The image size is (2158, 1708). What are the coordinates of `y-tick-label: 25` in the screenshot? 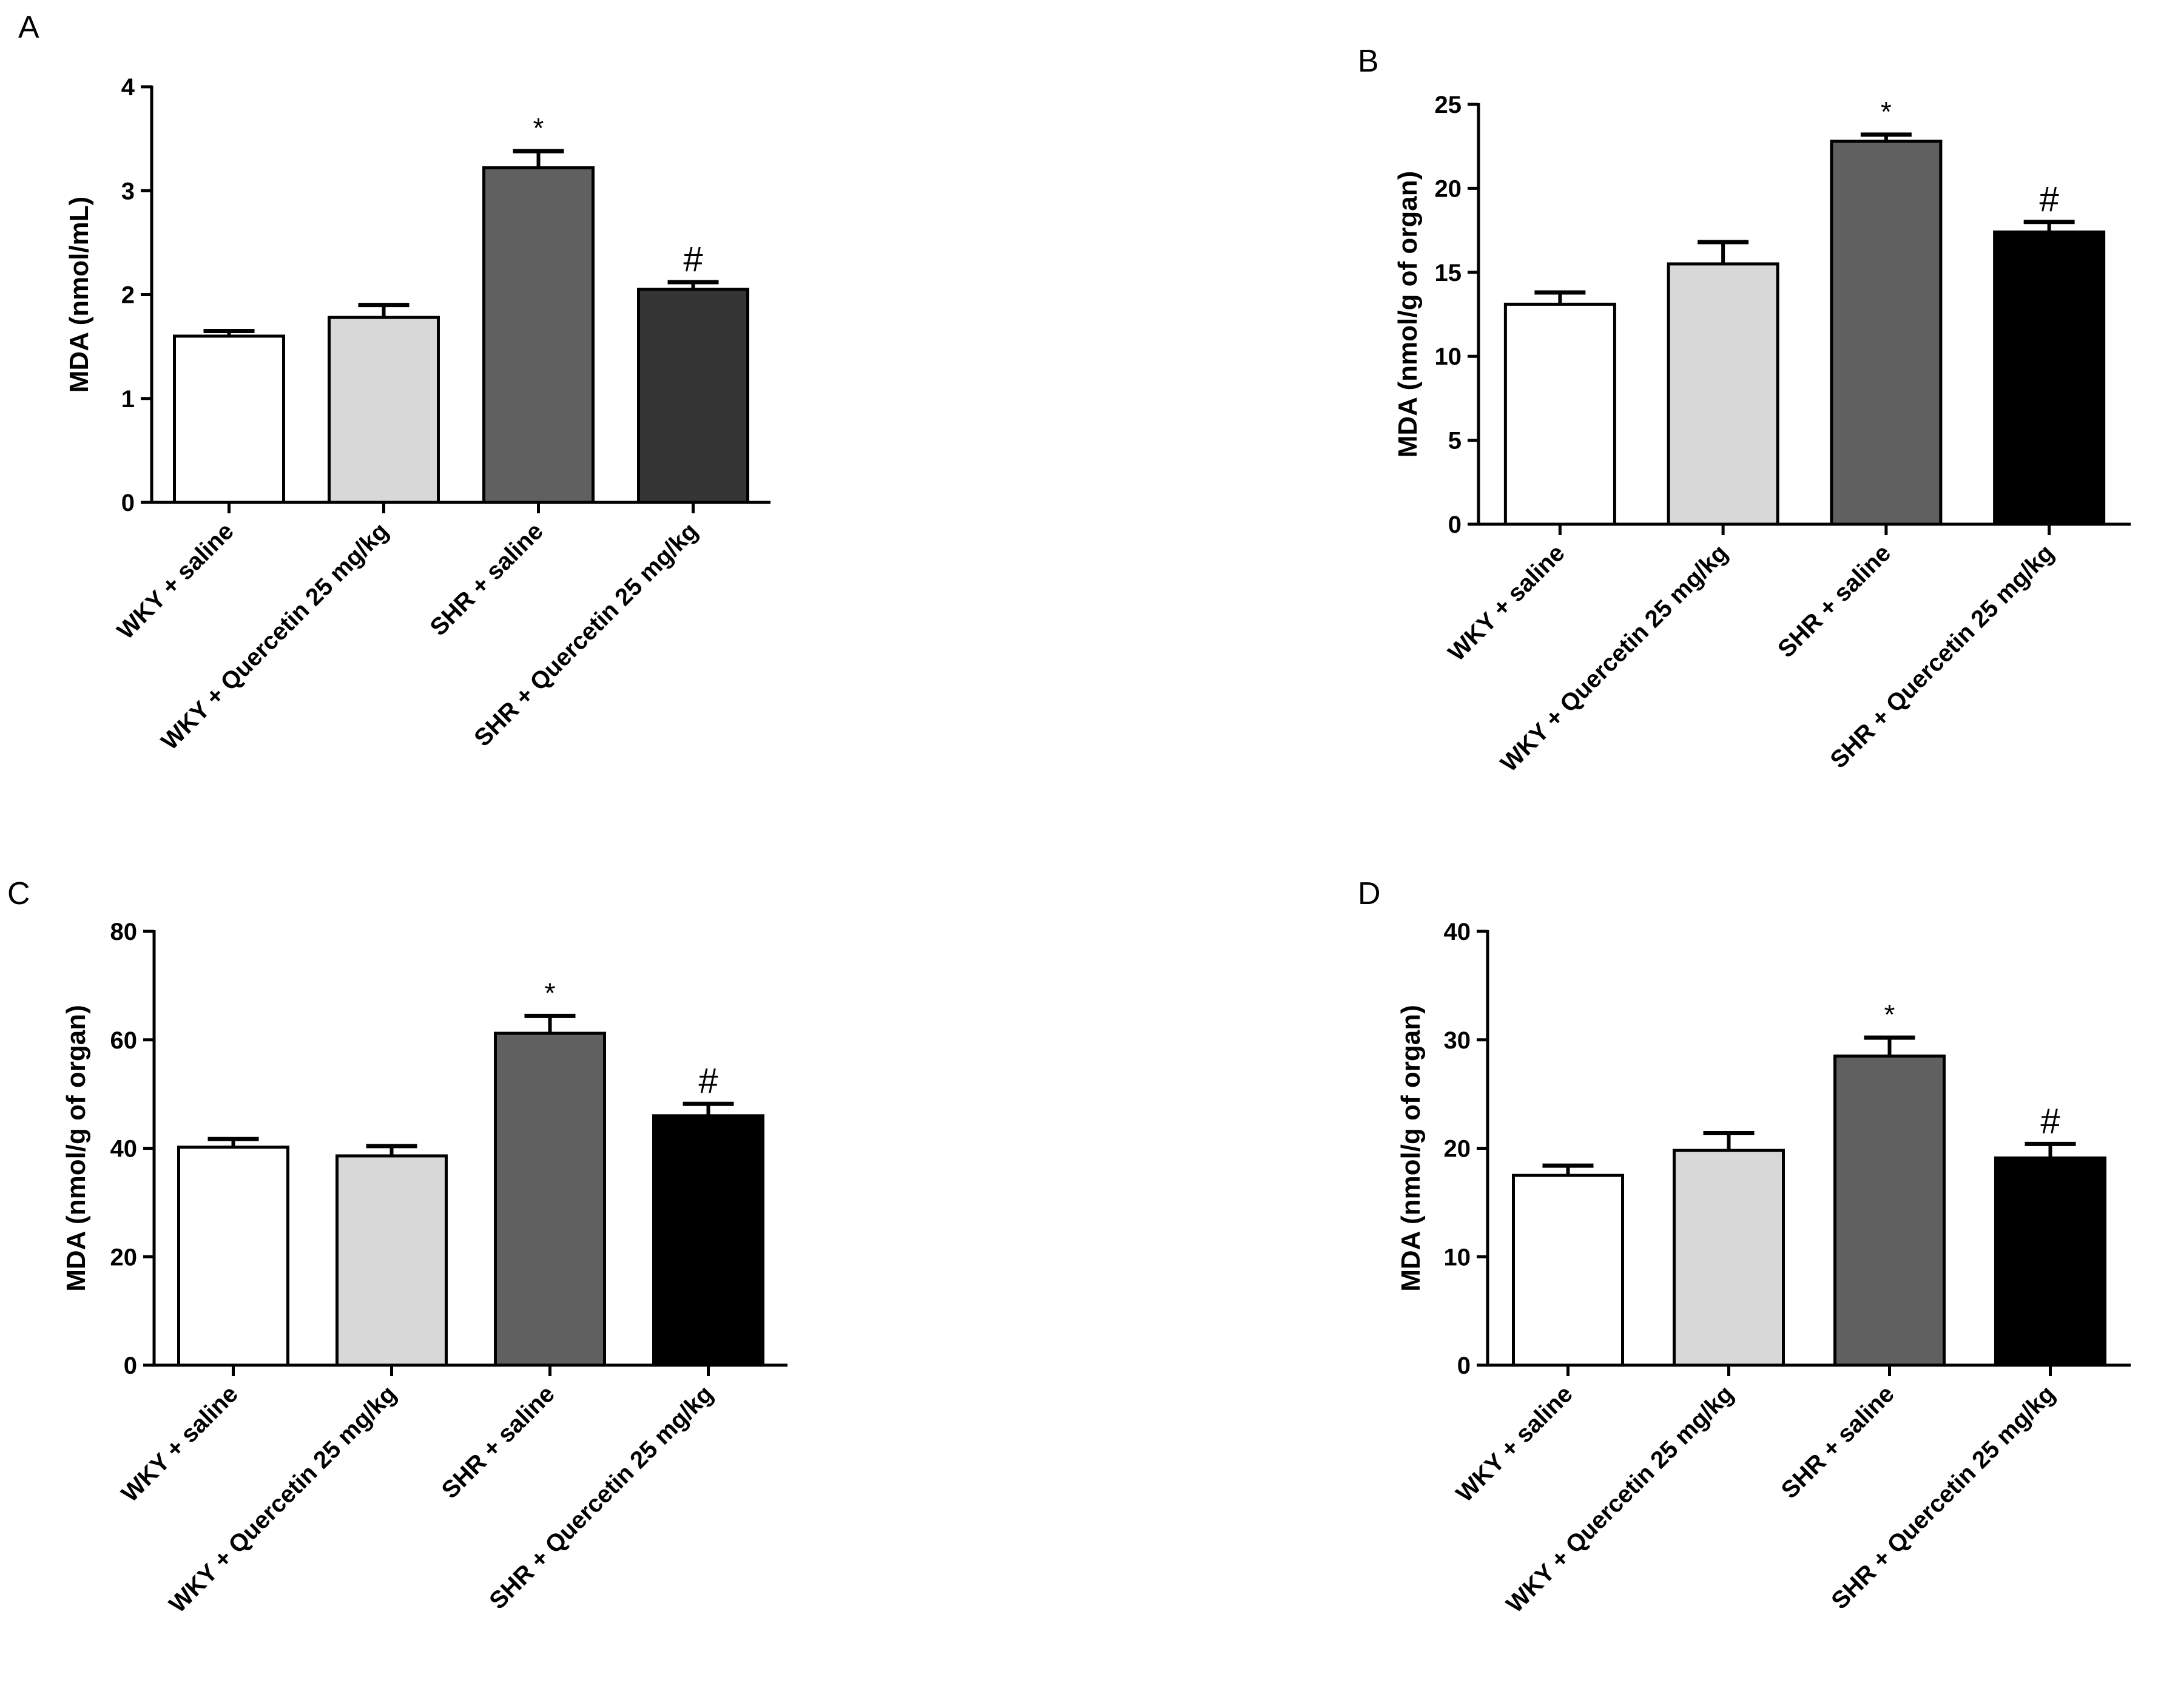 It's located at (1449, 105).